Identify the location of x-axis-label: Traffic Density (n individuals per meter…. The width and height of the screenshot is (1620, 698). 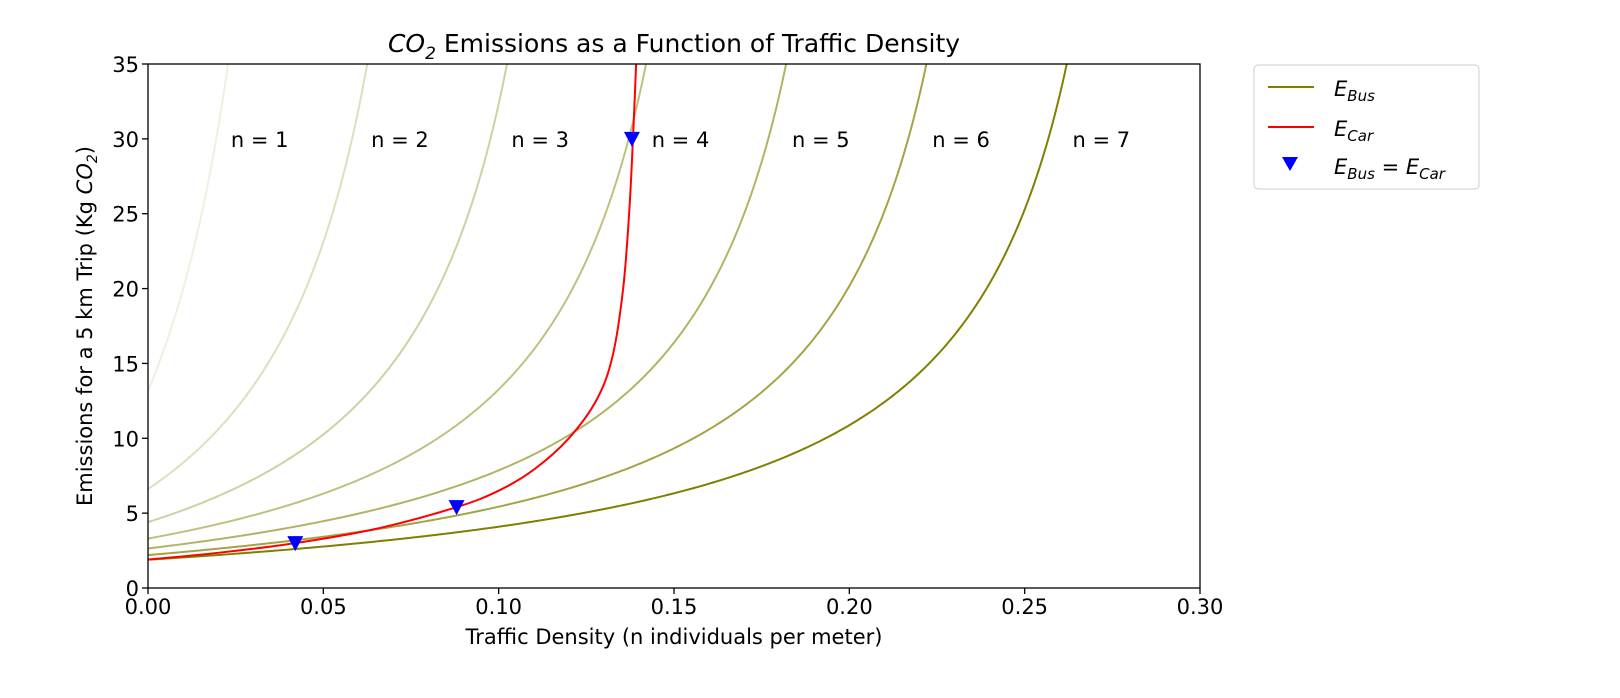
(674, 637).